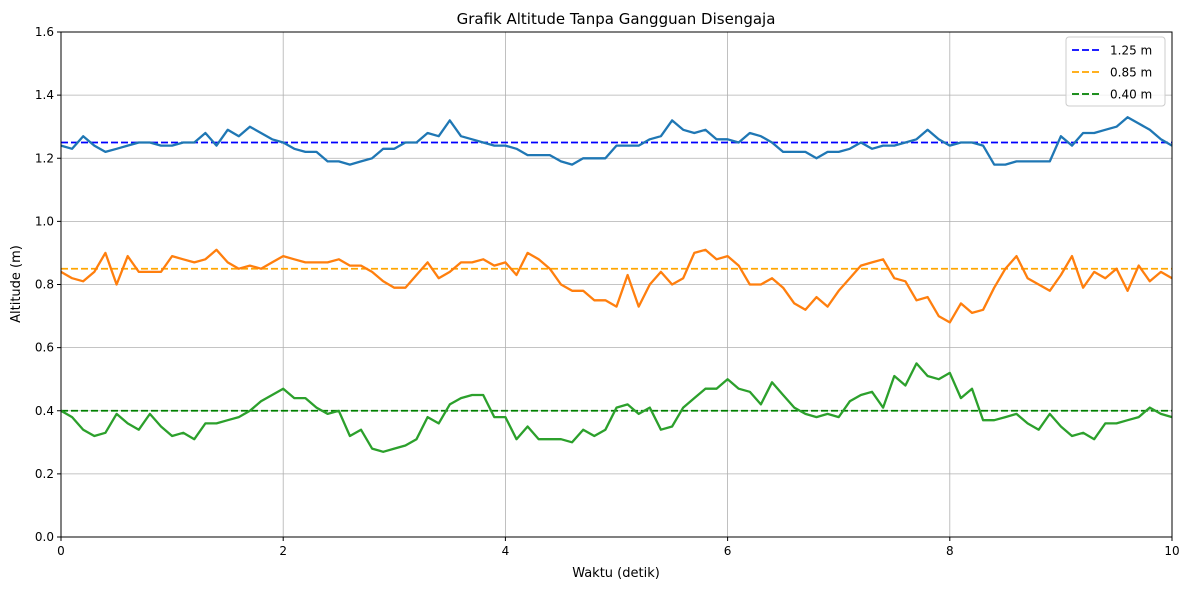  I want to click on legend-label: 0.85 m, so click(1131, 73).